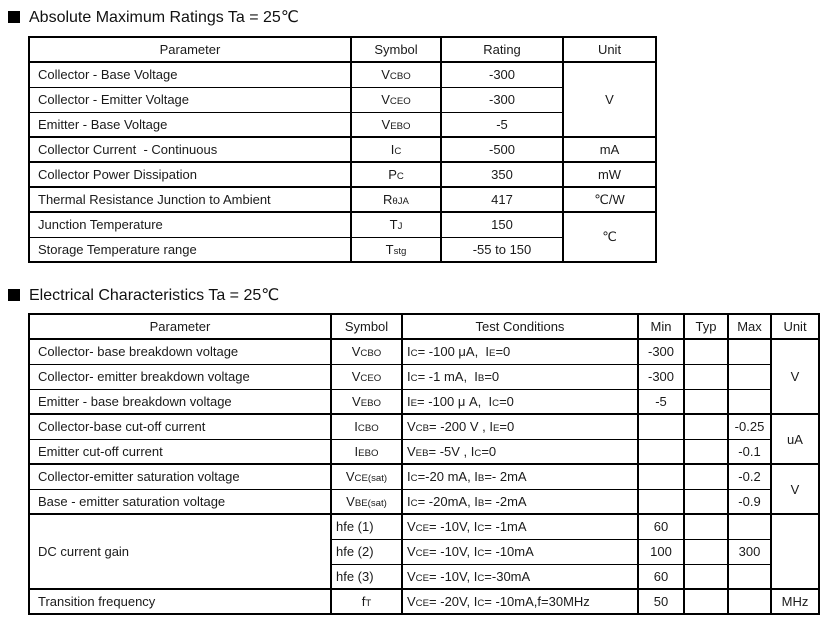 Image resolution: width=822 pixels, height=619 pixels. What do you see at coordinates (795, 601) in the screenshot?
I see `unit-cell: MHz` at bounding box center [795, 601].